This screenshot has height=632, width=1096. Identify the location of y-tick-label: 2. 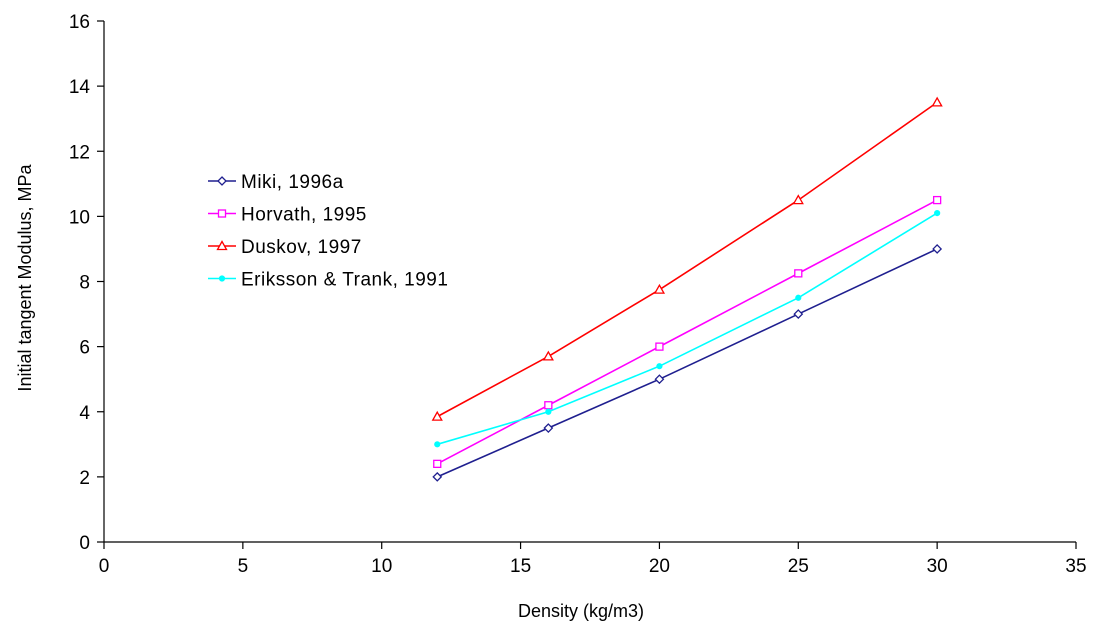
(84, 478).